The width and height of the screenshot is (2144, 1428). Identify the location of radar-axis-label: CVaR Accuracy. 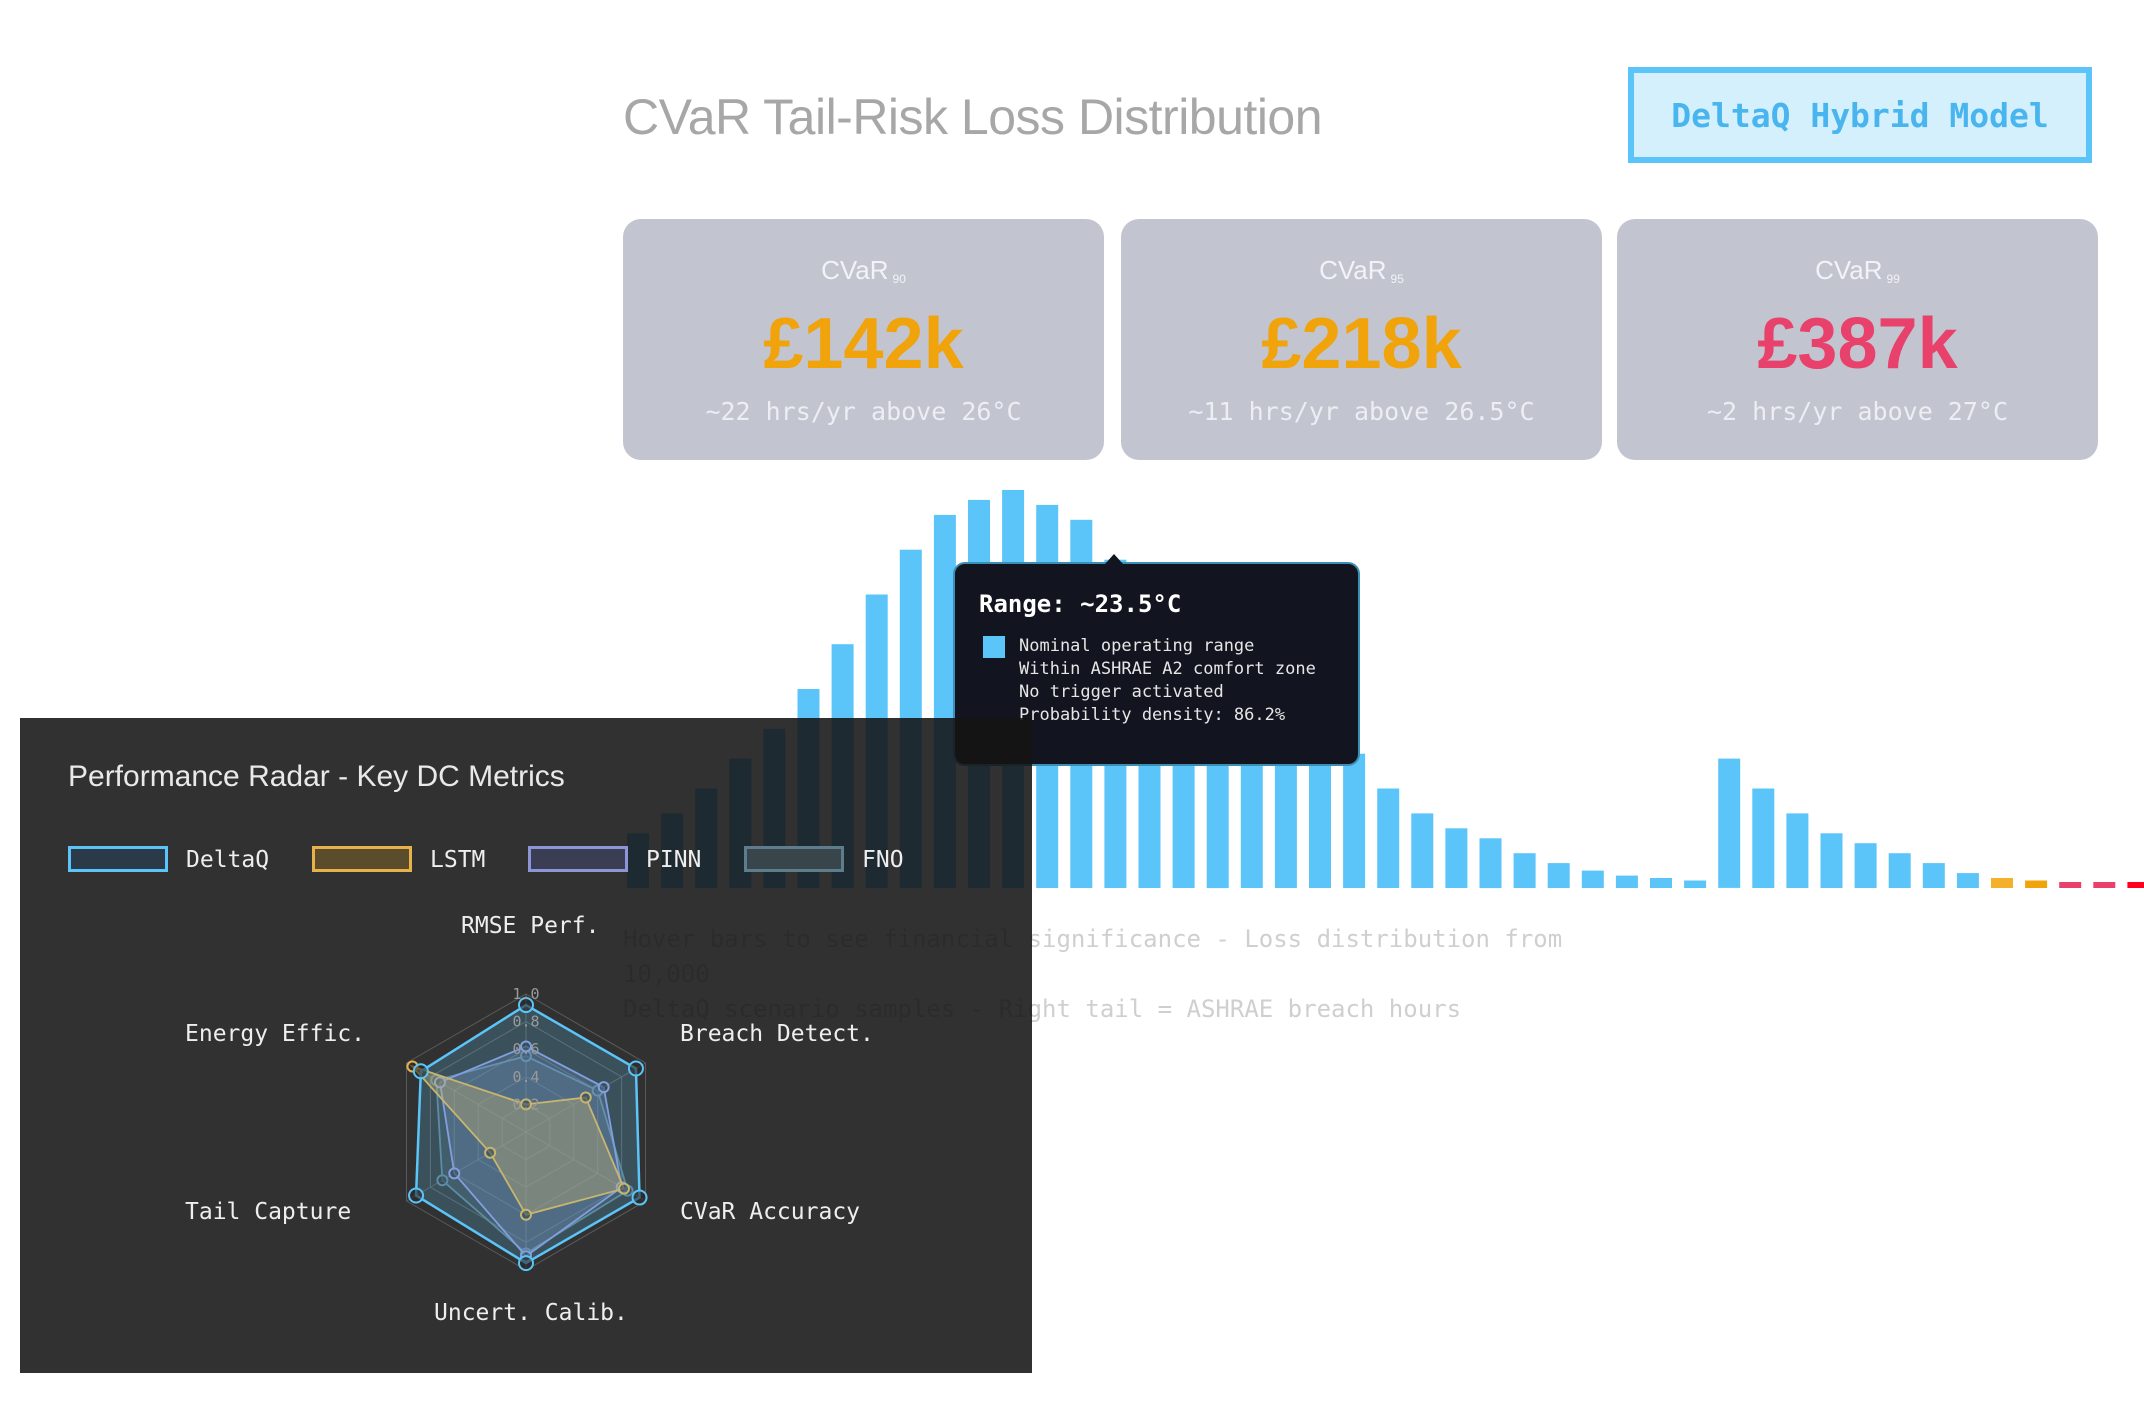
(770, 1212).